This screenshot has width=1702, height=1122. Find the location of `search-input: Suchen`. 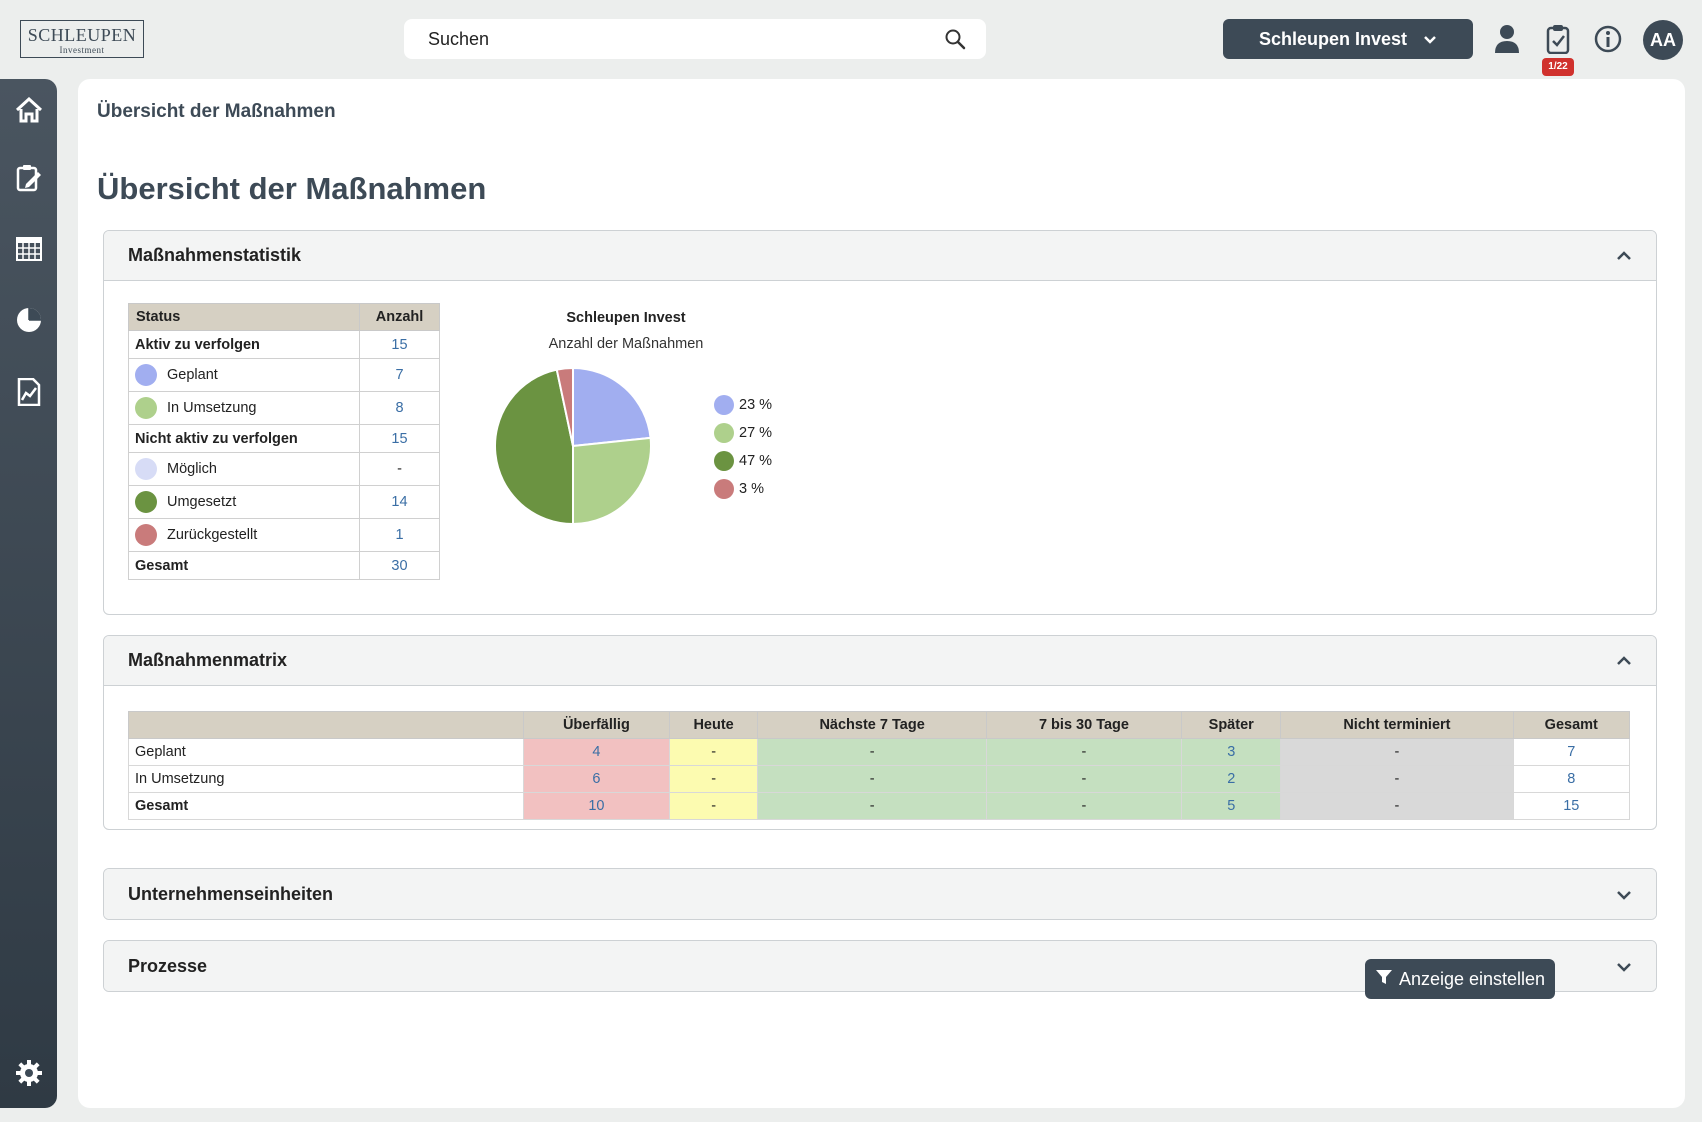

search-input: Suchen is located at coordinates (459, 38).